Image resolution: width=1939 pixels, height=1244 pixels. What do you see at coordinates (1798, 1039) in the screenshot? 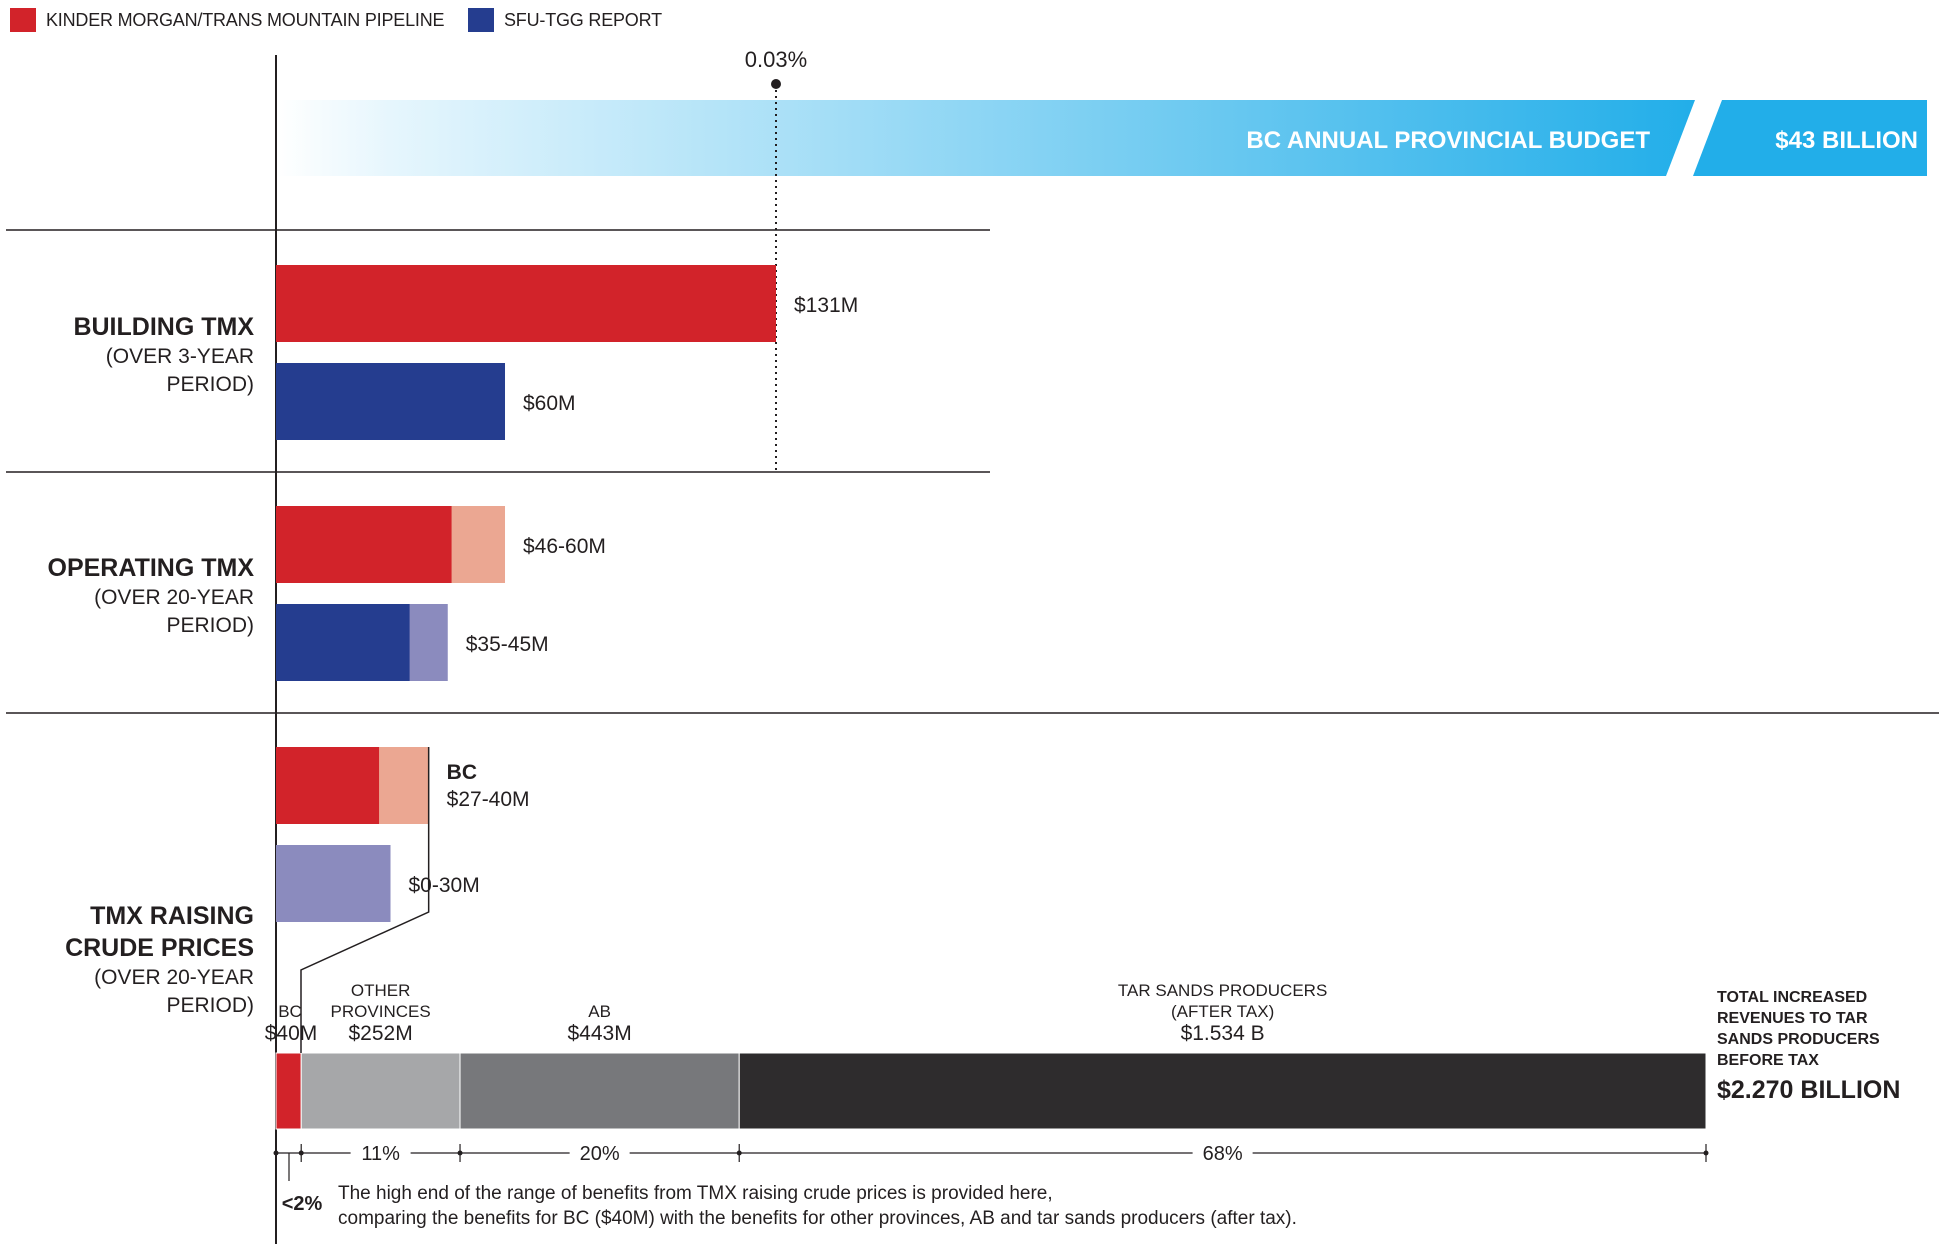
I see `stack-total-label: SANDS PRODUCERS` at bounding box center [1798, 1039].